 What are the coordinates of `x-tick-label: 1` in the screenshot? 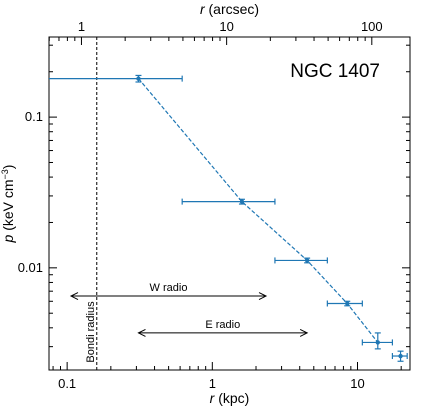 It's located at (212, 383).